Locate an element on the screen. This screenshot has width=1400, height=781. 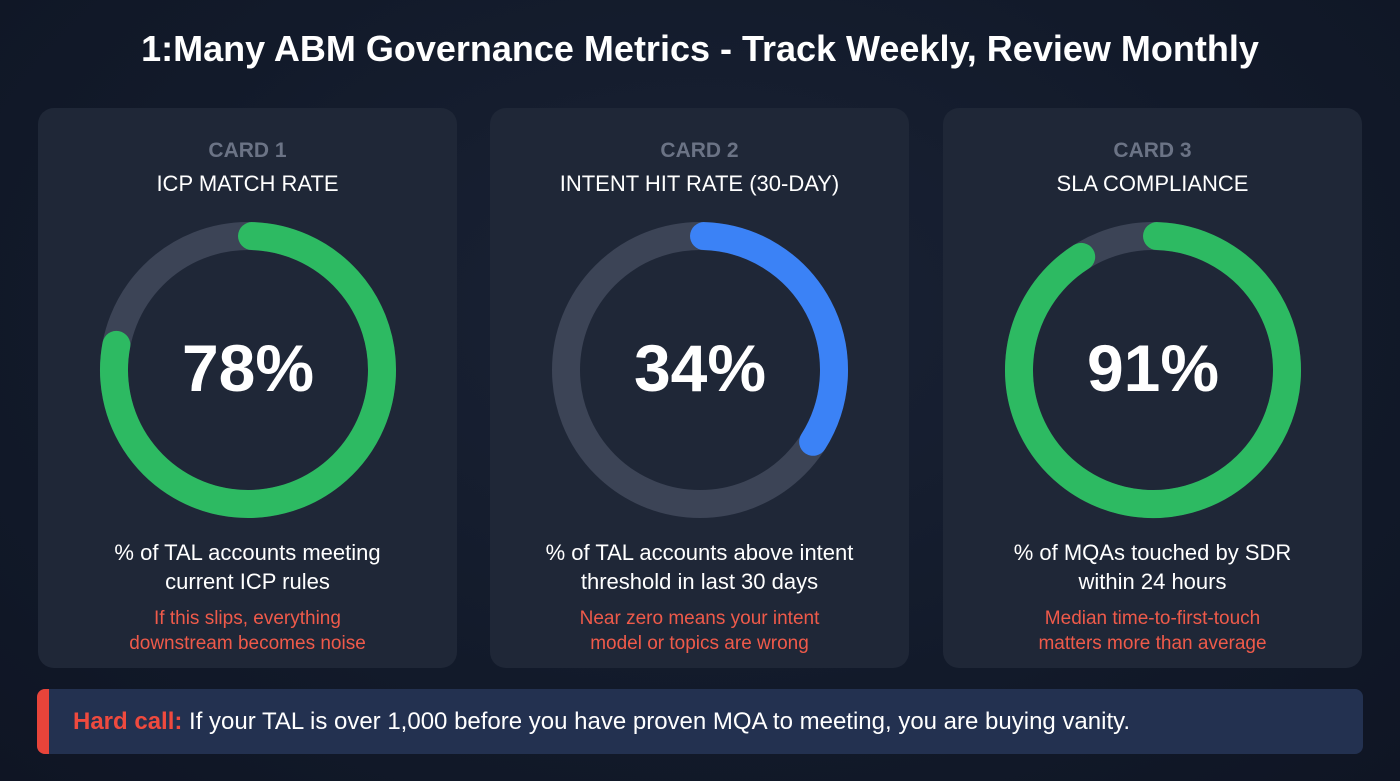
gauge-value: 91% is located at coordinates (1153, 368).